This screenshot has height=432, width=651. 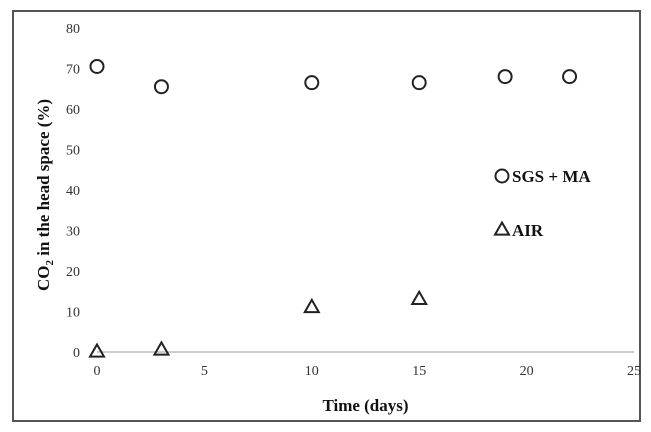 I want to click on legend-label-air: AIR, so click(x=528, y=230).